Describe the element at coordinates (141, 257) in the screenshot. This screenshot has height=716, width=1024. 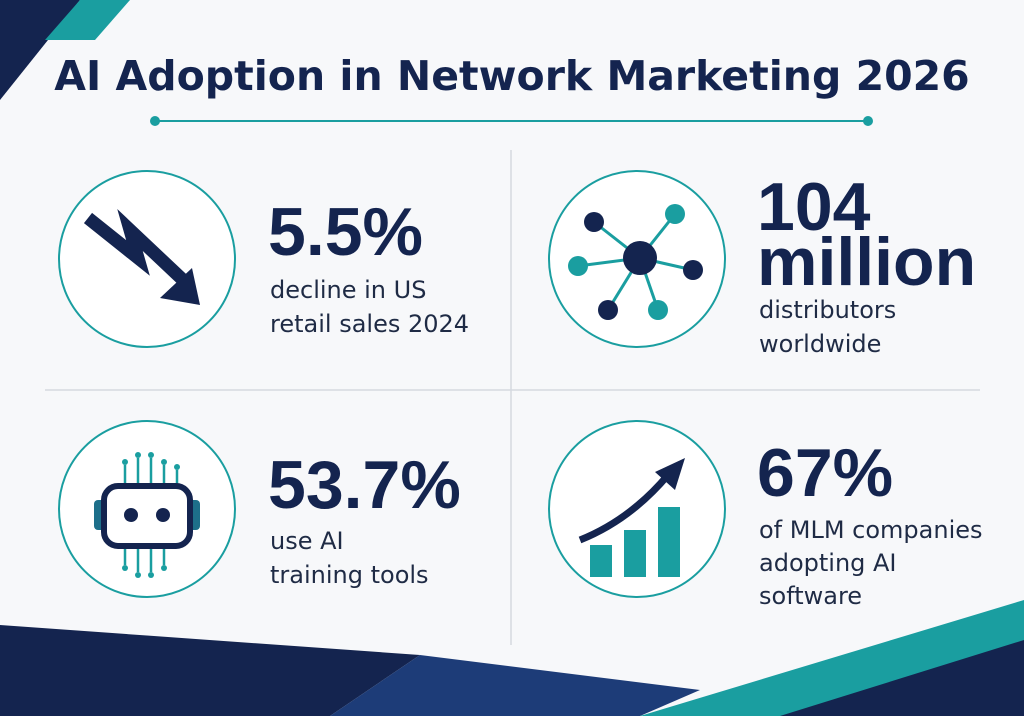
I see `decline-icon` at that location.